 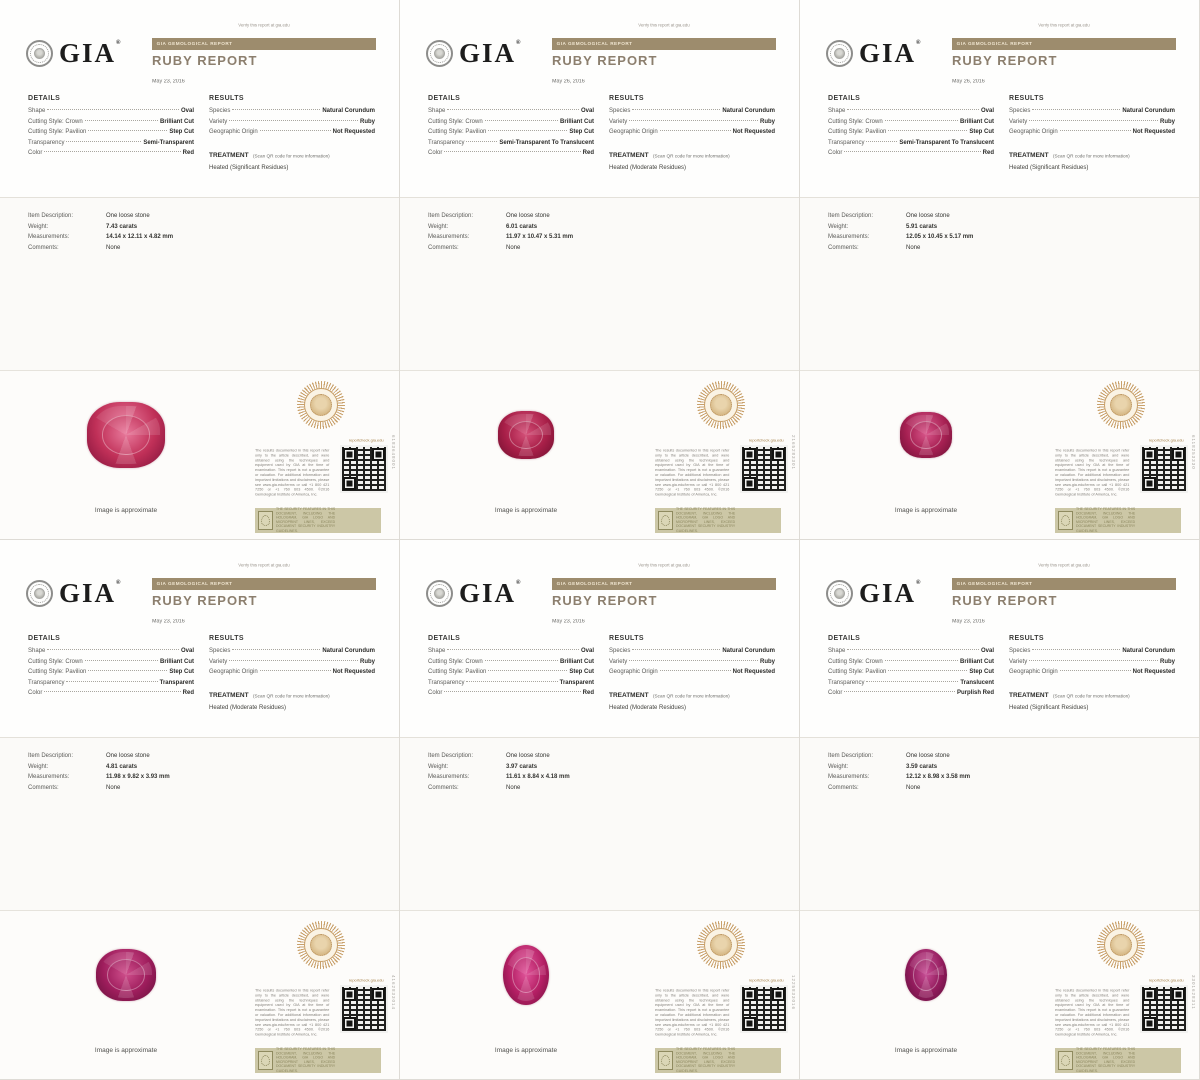 What do you see at coordinates (749, 483) in the screenshot?
I see `qr-finder-icon` at bounding box center [749, 483].